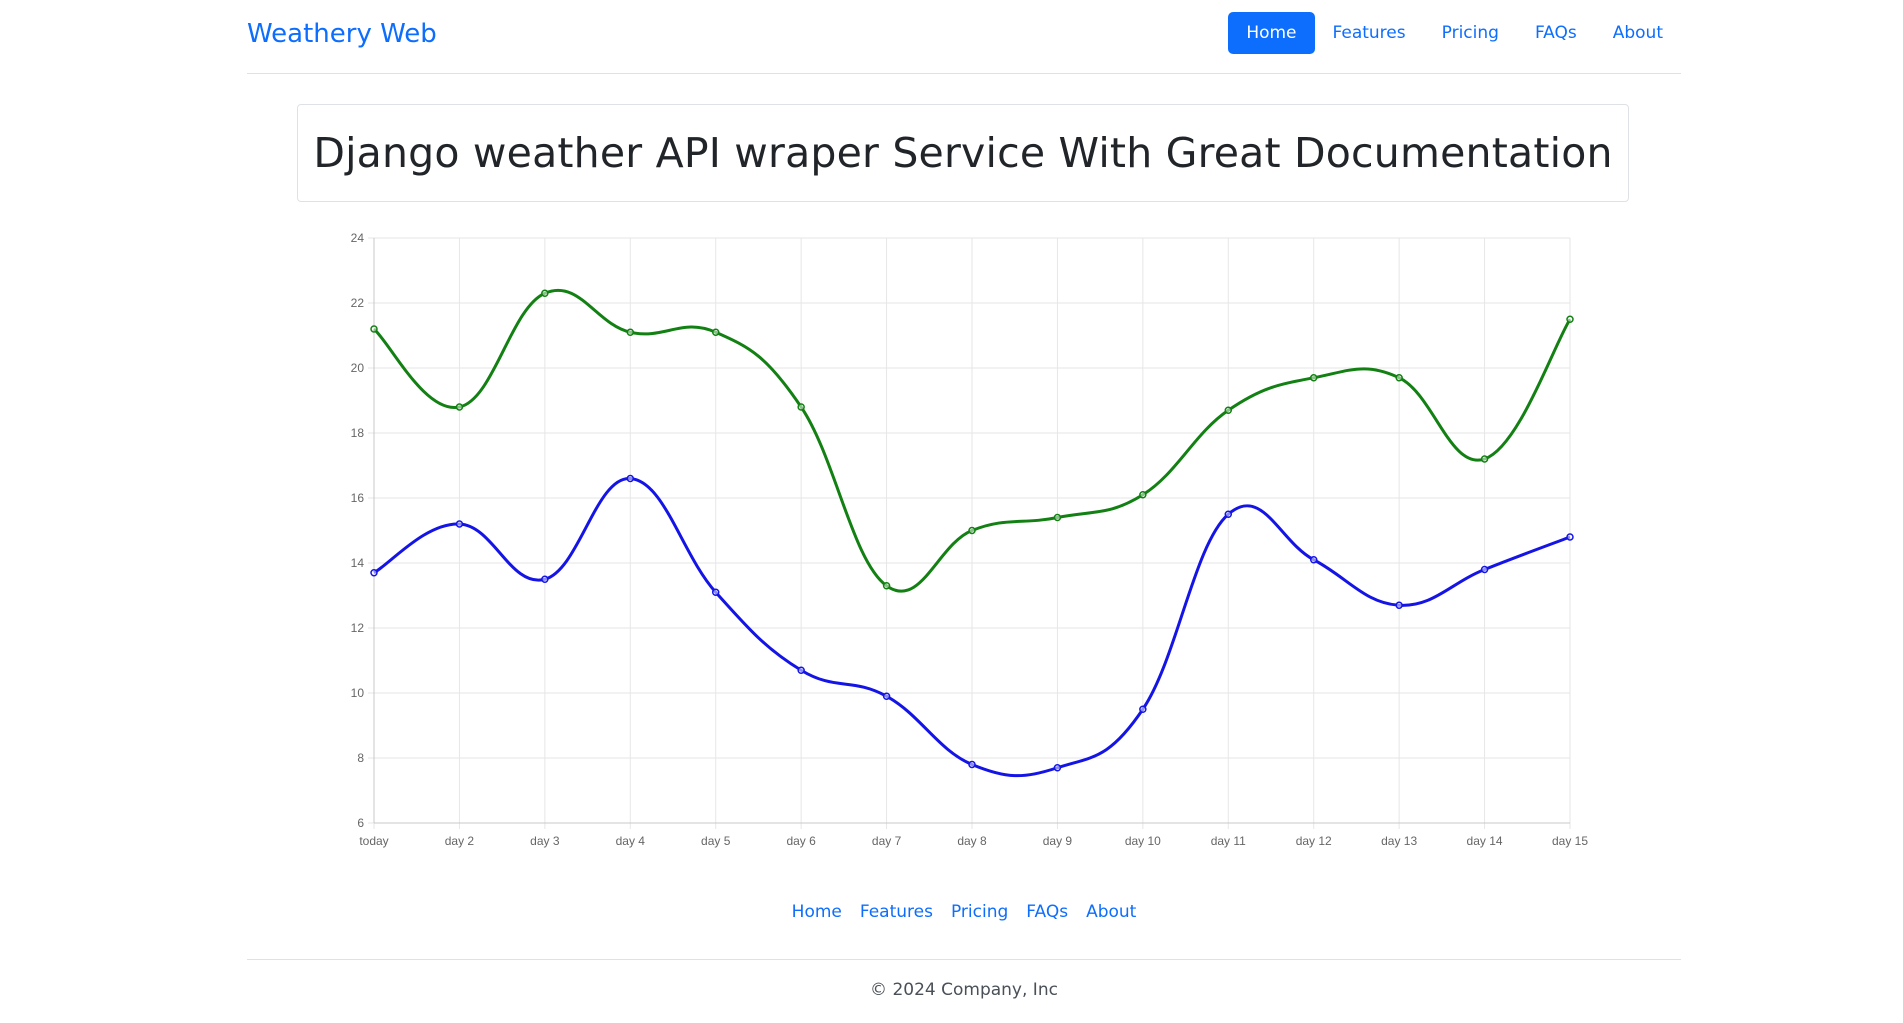  Describe the element at coordinates (358, 693) in the screenshot. I see `y-tick-label: 10` at that location.